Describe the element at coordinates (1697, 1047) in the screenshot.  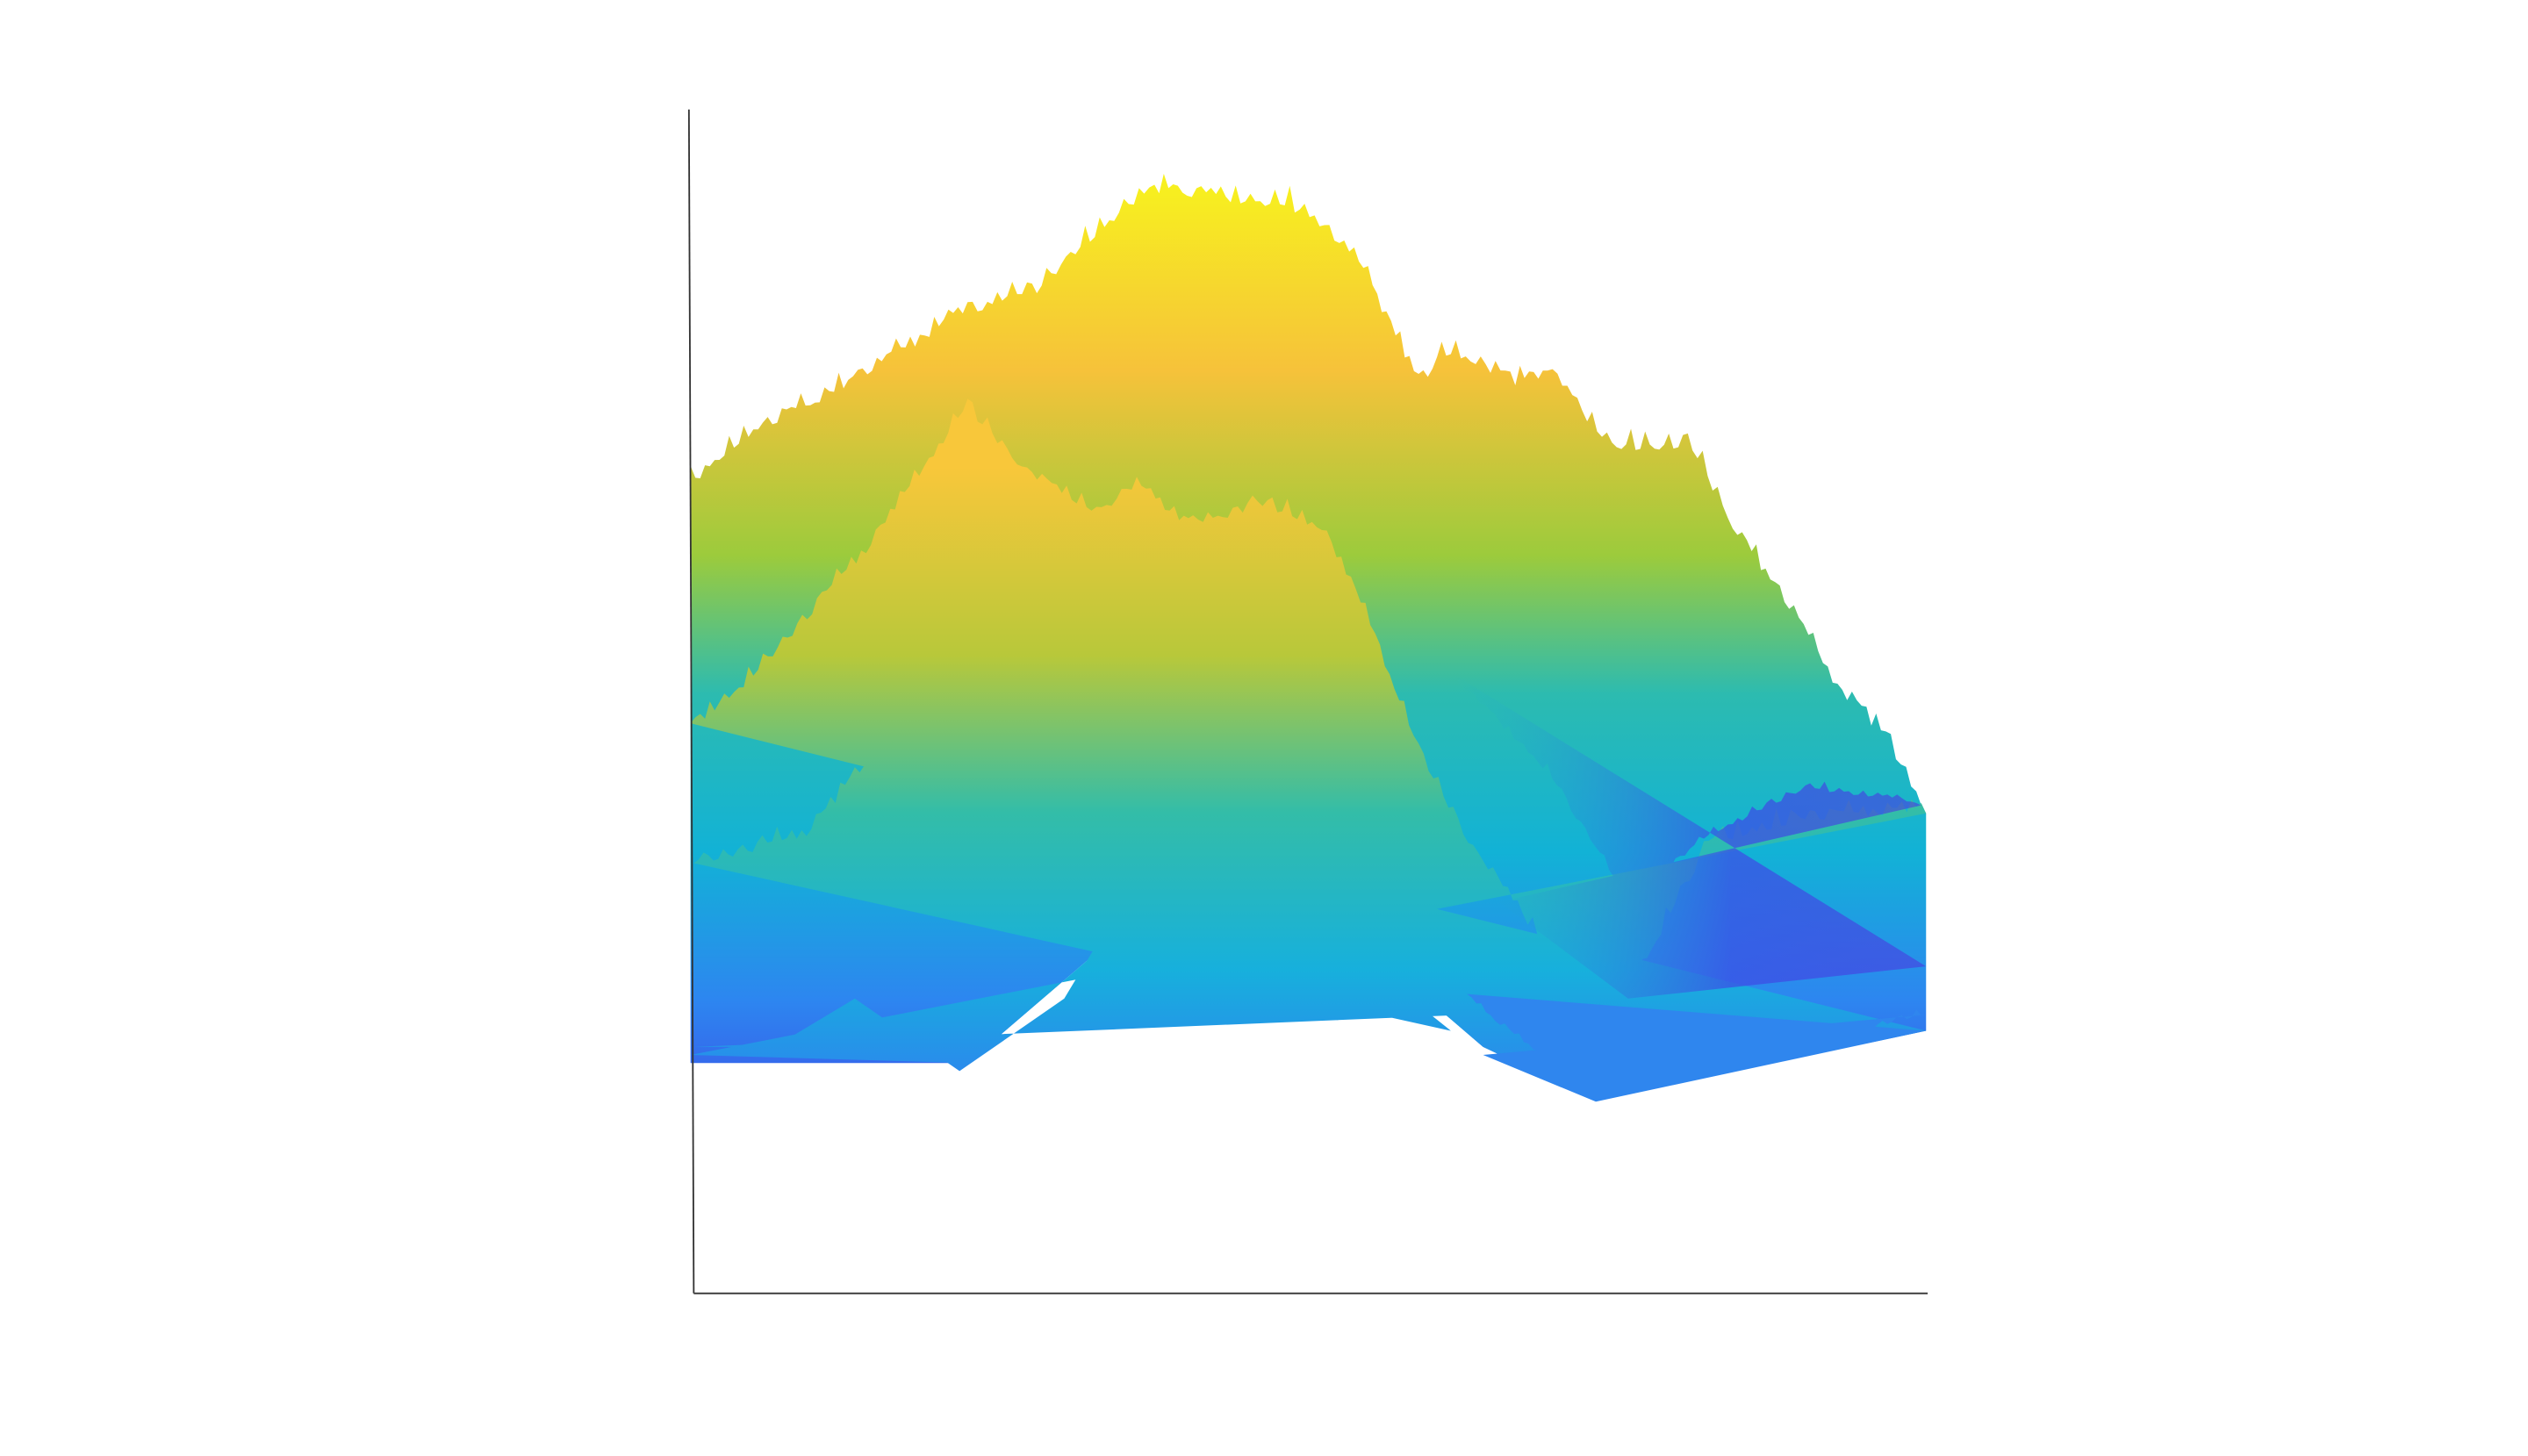
I see `surface-skirt` at that location.